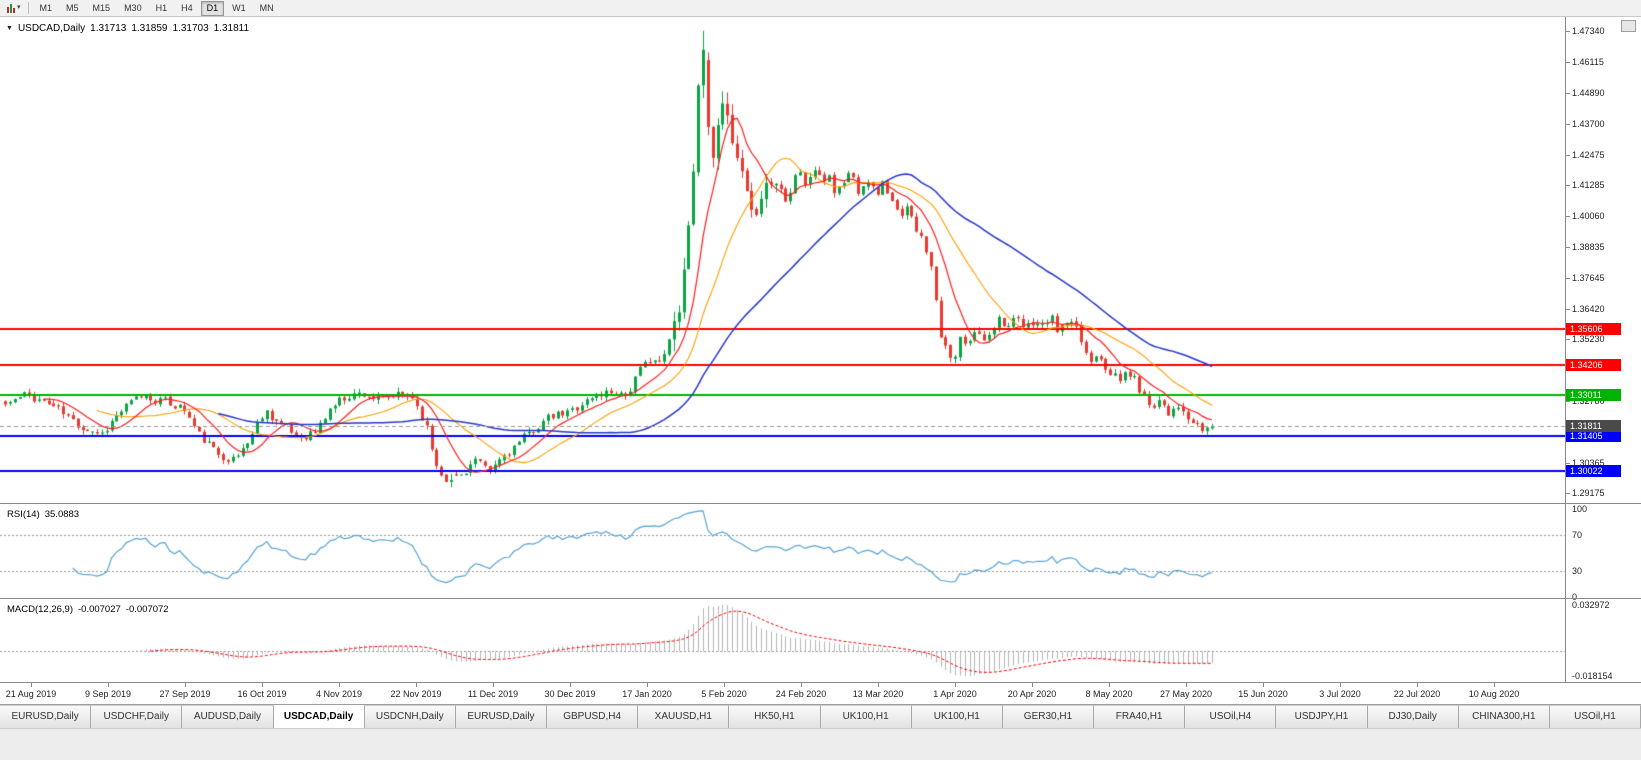 The height and width of the screenshot is (760, 1641). Describe the element at coordinates (1048, 716) in the screenshot. I see `chart-tab-ger30-h1: GER30,H1` at that location.